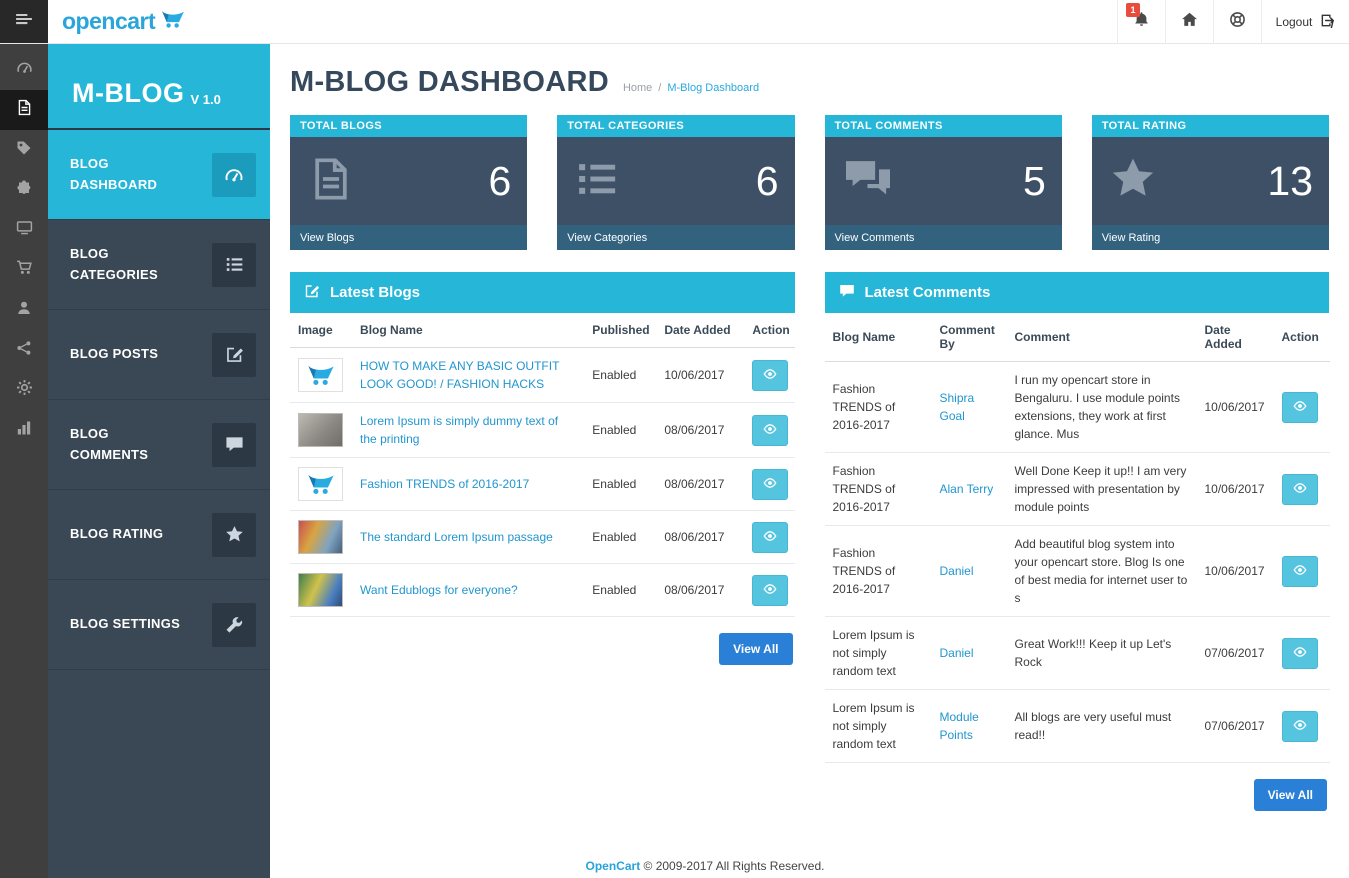  What do you see at coordinates (159, 445) in the screenshot?
I see `sidebar-item-blog-comments: BLOG COMMENTS` at bounding box center [159, 445].